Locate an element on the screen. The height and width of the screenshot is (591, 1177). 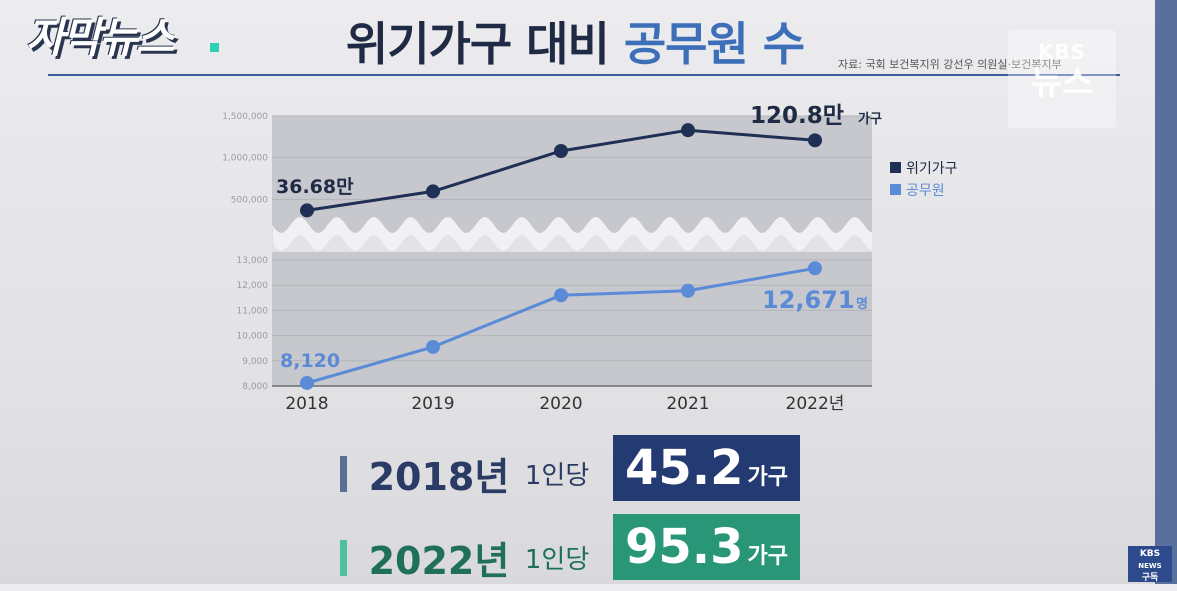
upper-tick-label: 500,000 is located at coordinates (249, 200).